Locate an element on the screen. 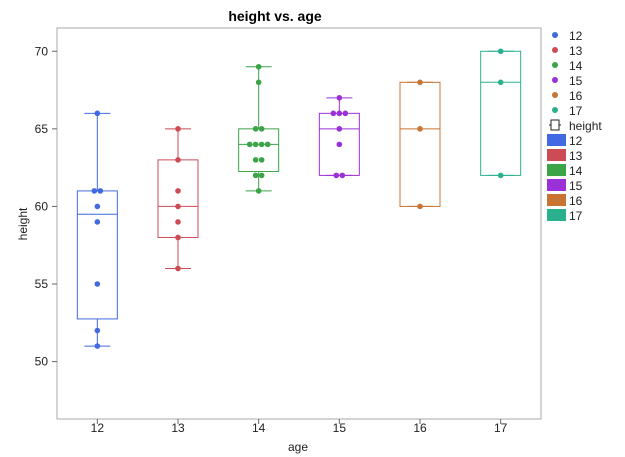  legend-swatch-label-12: 12 is located at coordinates (576, 141).